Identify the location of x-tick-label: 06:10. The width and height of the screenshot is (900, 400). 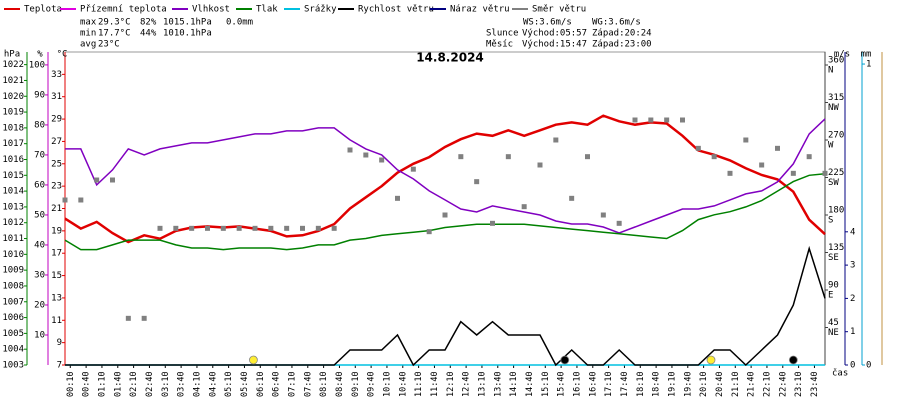
(261, 384).